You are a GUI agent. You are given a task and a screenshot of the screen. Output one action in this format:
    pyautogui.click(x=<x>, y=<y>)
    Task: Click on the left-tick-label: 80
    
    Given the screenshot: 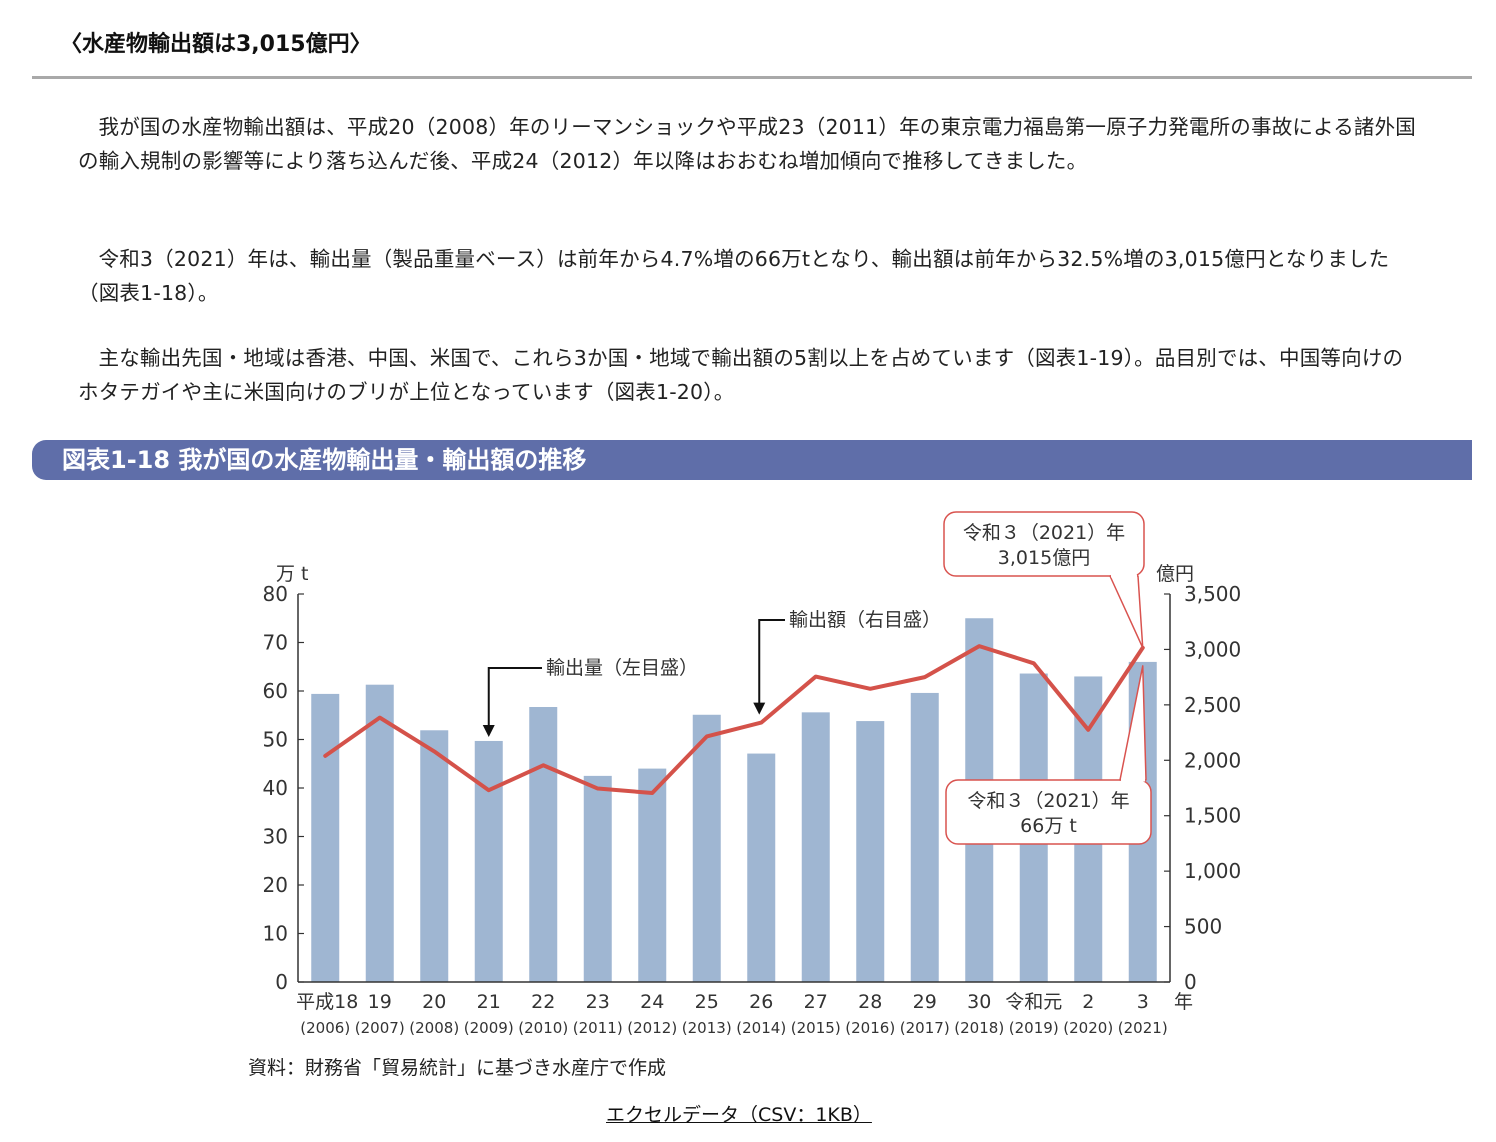 What is the action you would take?
    pyautogui.click(x=275, y=594)
    